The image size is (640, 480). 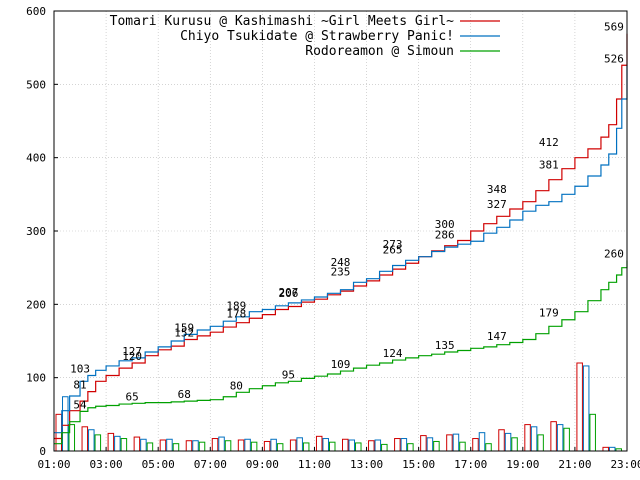 What do you see at coordinates (79, 385) in the screenshot?
I see `data-label: 81` at bounding box center [79, 385].